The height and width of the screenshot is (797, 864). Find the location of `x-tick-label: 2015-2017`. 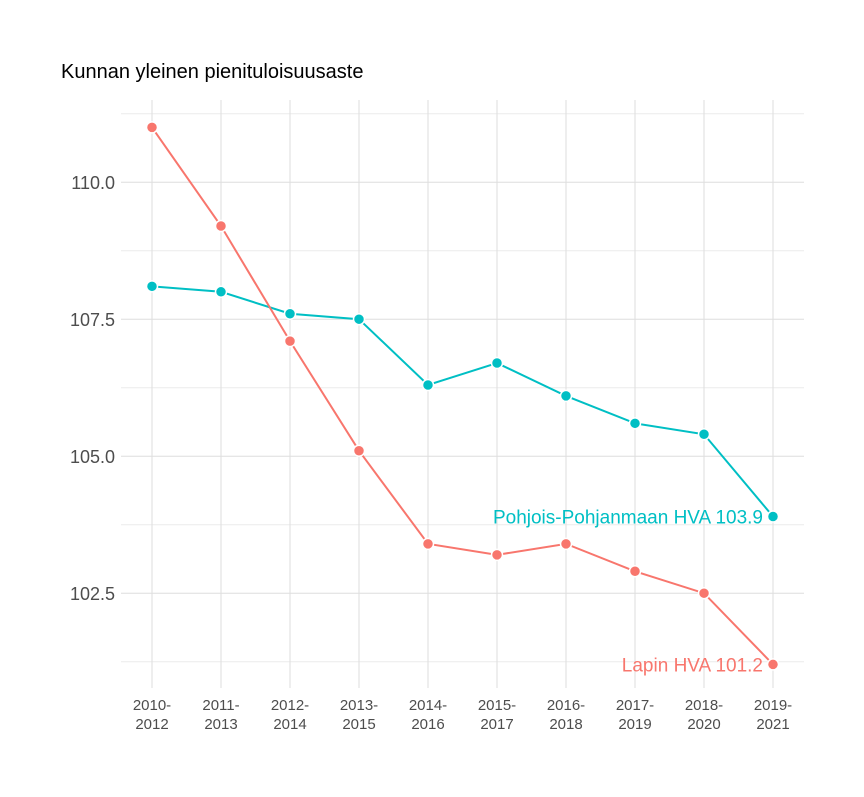

x-tick-label: 2015-2017 is located at coordinates (497, 715).